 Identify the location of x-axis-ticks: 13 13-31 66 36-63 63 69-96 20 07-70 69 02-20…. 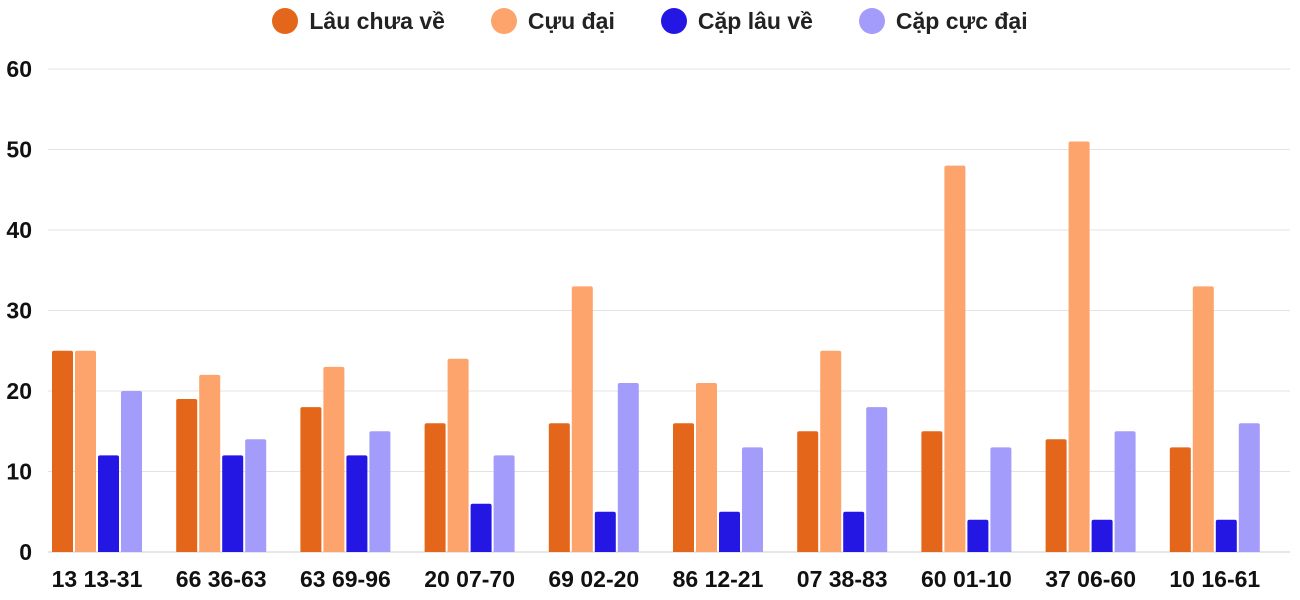
(656, 579).